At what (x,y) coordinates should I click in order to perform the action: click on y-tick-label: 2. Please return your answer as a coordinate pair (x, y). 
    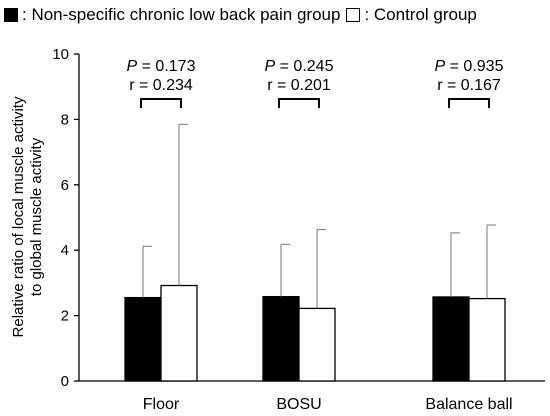
    Looking at the image, I should click on (65, 316).